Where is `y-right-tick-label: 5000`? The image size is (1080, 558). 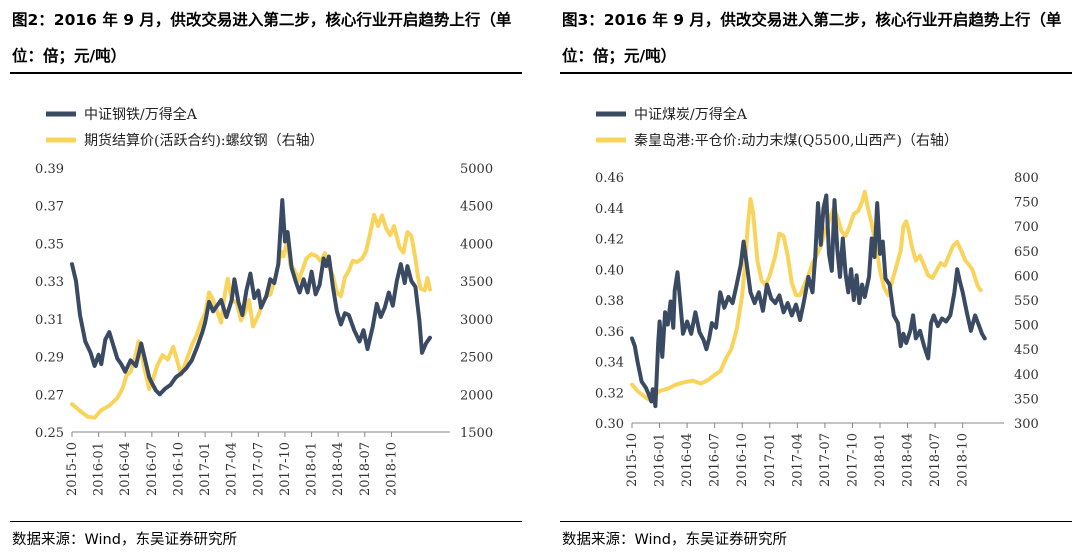 y-right-tick-label: 5000 is located at coordinates (476, 169).